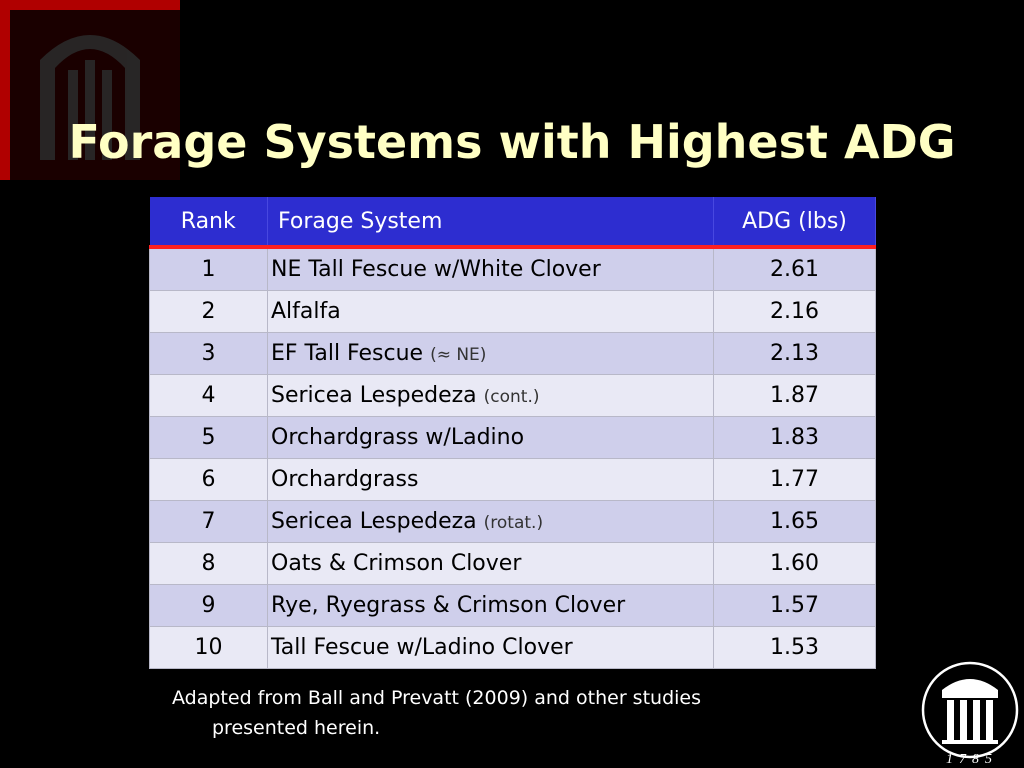 Image resolution: width=1024 pixels, height=768 pixels. What do you see at coordinates (306, 311) in the screenshot?
I see `forage-system-name: Alfalfa` at bounding box center [306, 311].